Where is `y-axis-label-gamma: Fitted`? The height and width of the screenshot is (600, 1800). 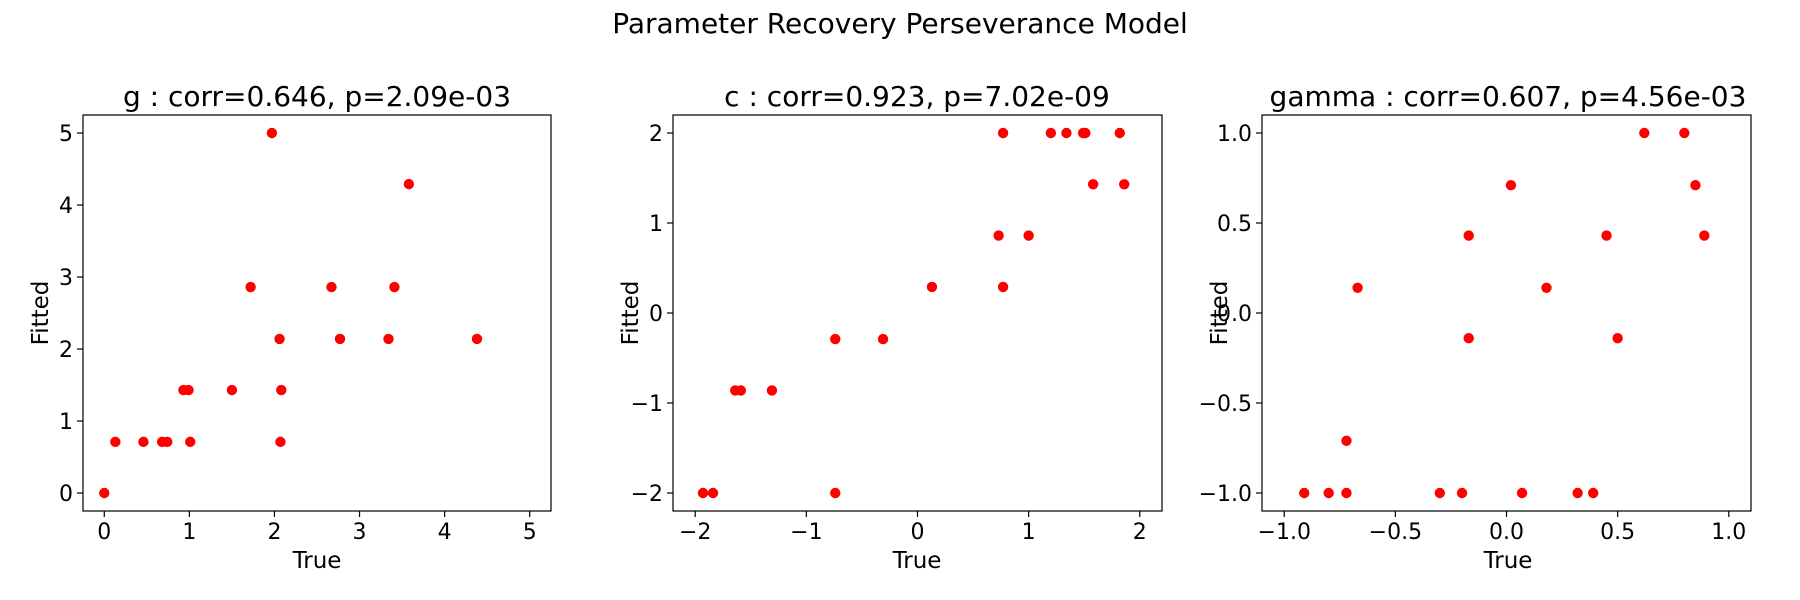
y-axis-label-gamma: Fitted is located at coordinates (1220, 313).